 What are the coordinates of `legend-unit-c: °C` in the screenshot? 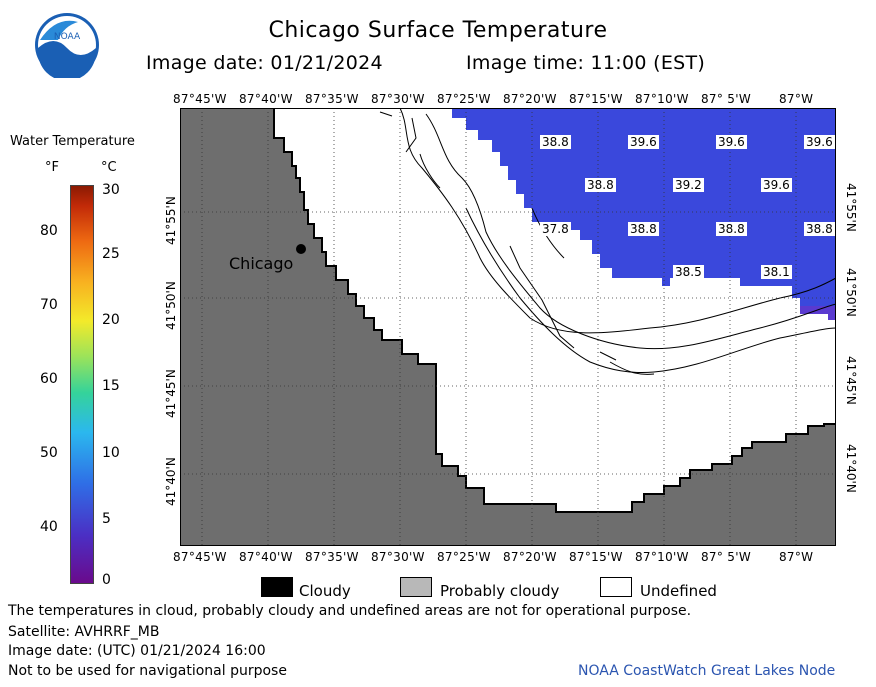 It's located at (109, 167).